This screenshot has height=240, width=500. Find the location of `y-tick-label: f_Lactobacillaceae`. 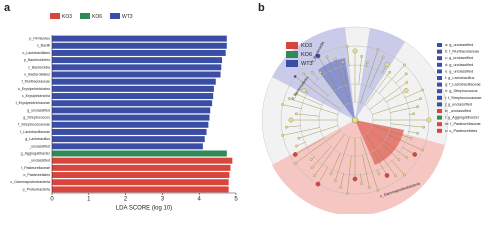

y-tick-label: f_Lactobacillaceae is located at coordinates (35, 132).